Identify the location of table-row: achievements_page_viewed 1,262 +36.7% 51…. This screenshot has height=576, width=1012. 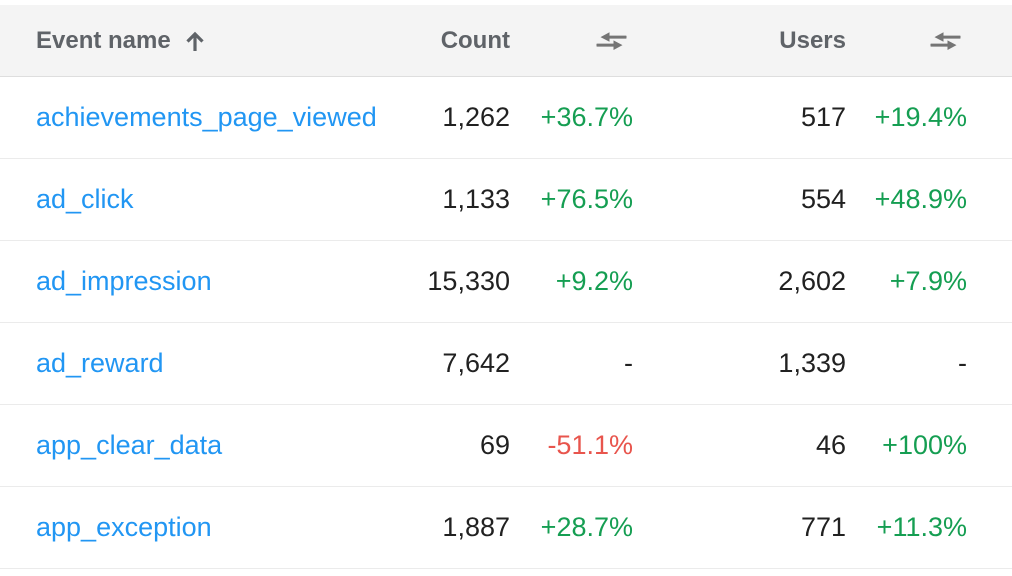
(506, 118).